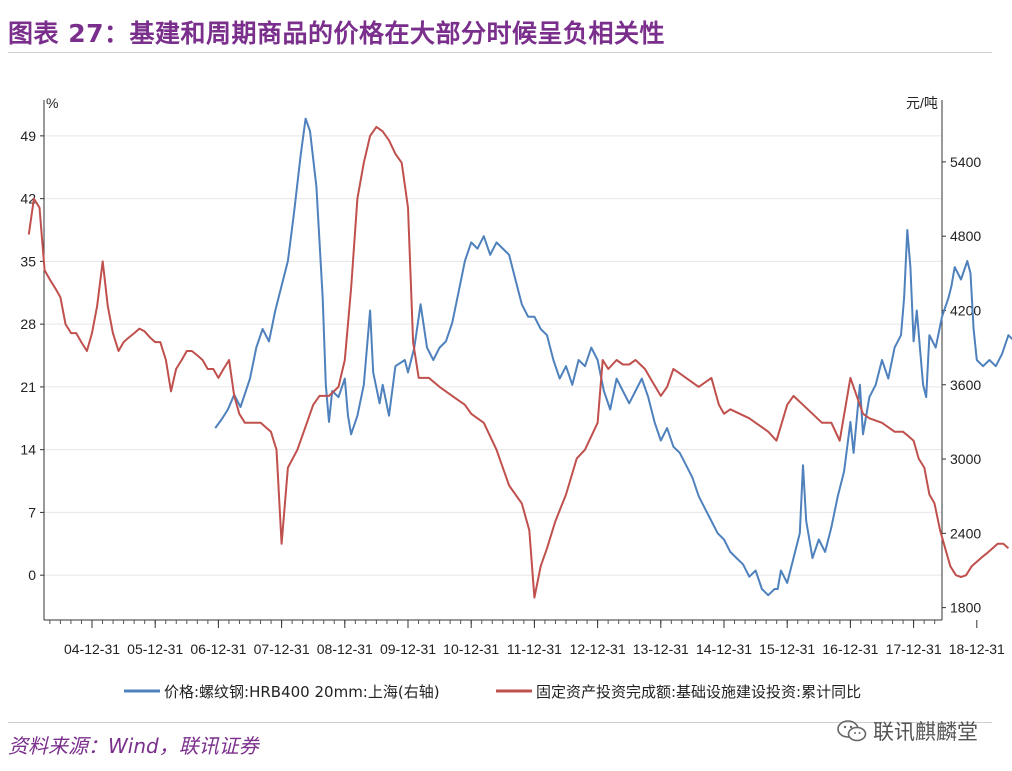 This screenshot has height=771, width=1012. I want to click on watermark-label: 联讯麒麟堂, so click(925, 732).